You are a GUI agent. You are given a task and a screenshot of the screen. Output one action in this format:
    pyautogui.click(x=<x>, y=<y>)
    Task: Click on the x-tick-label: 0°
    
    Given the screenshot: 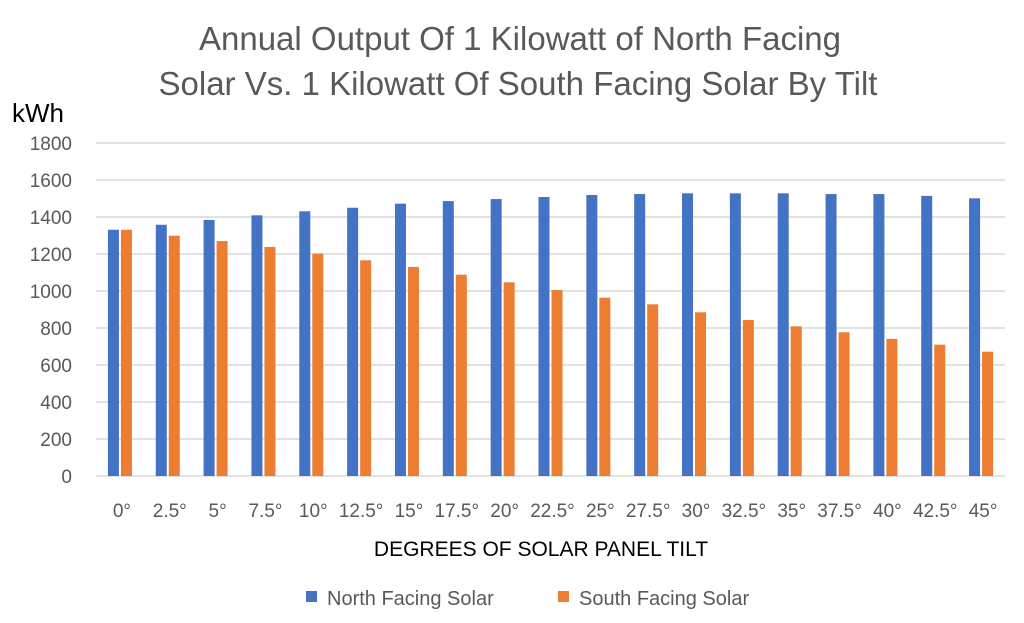 What is the action you would take?
    pyautogui.click(x=122, y=511)
    